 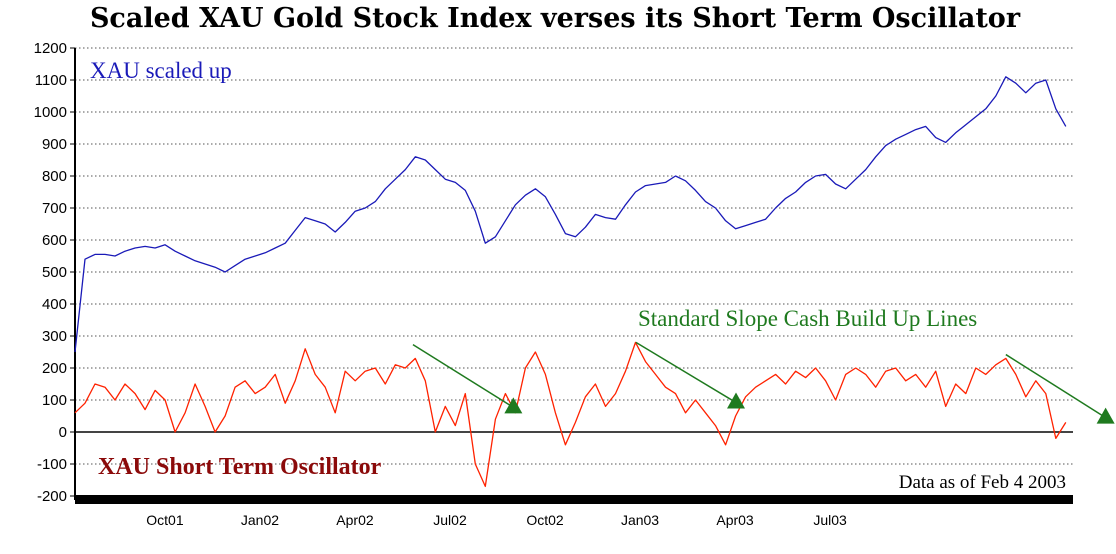 What do you see at coordinates (54, 304) in the screenshot?
I see `y-tick-label: 400` at bounding box center [54, 304].